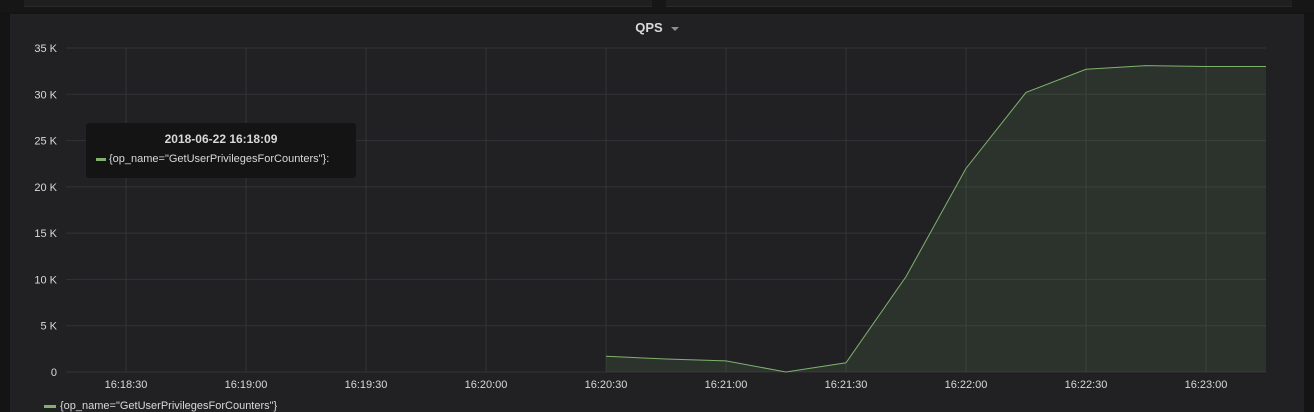  I want to click on x-tick-label: 16:20:00, so click(486, 385).